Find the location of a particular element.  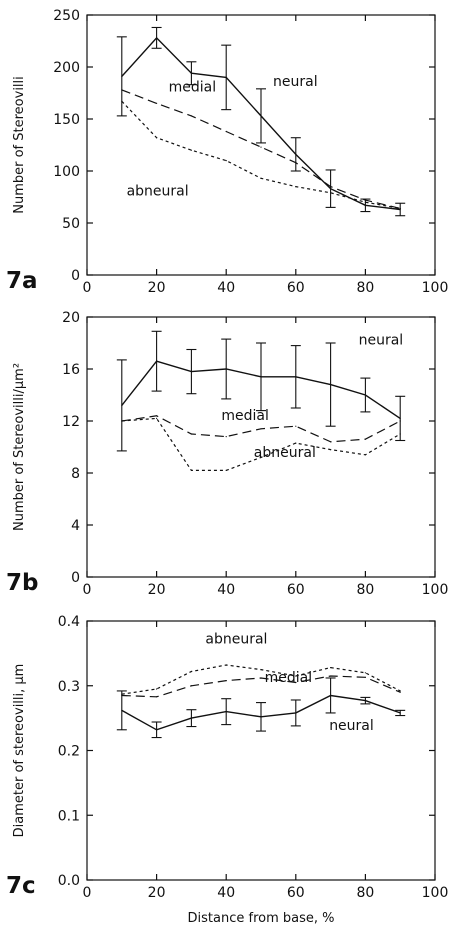

series-medial: medial is located at coordinates (261, 684).